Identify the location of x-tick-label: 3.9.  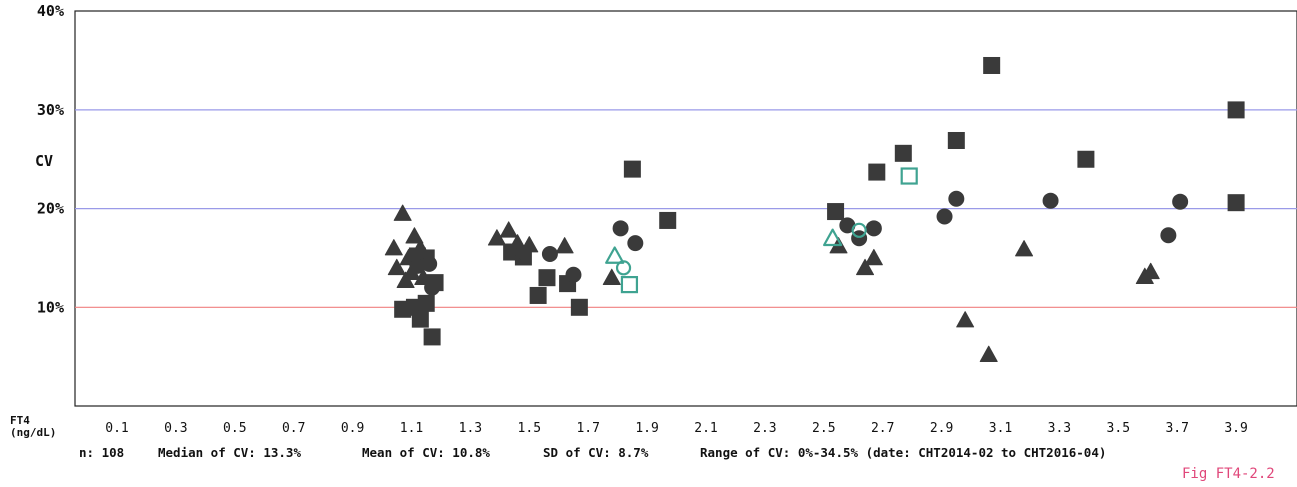
(1235, 428).